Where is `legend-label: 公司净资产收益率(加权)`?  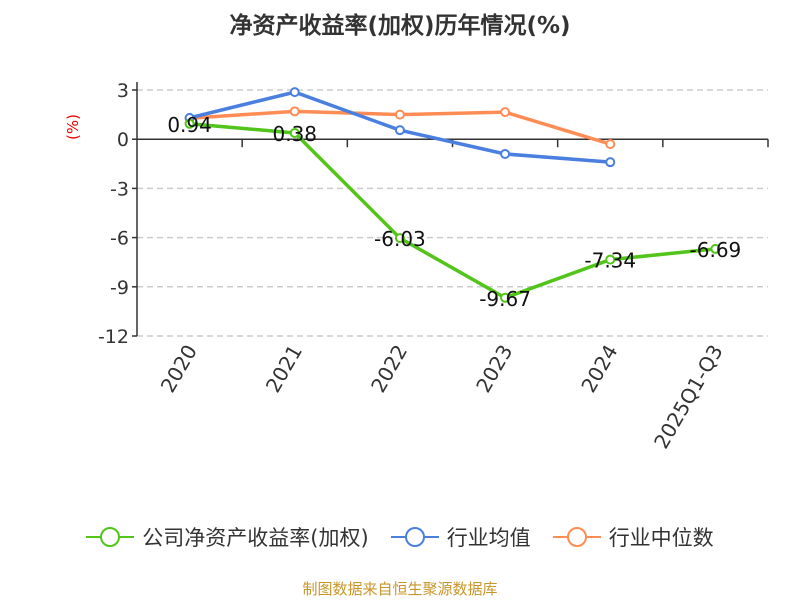 legend-label: 公司净资产收益率(加权) is located at coordinates (255, 538).